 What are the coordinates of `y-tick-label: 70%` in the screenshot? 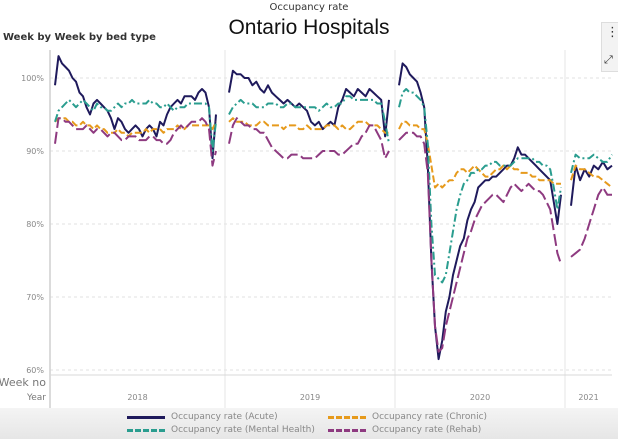 It's located at (35, 297).